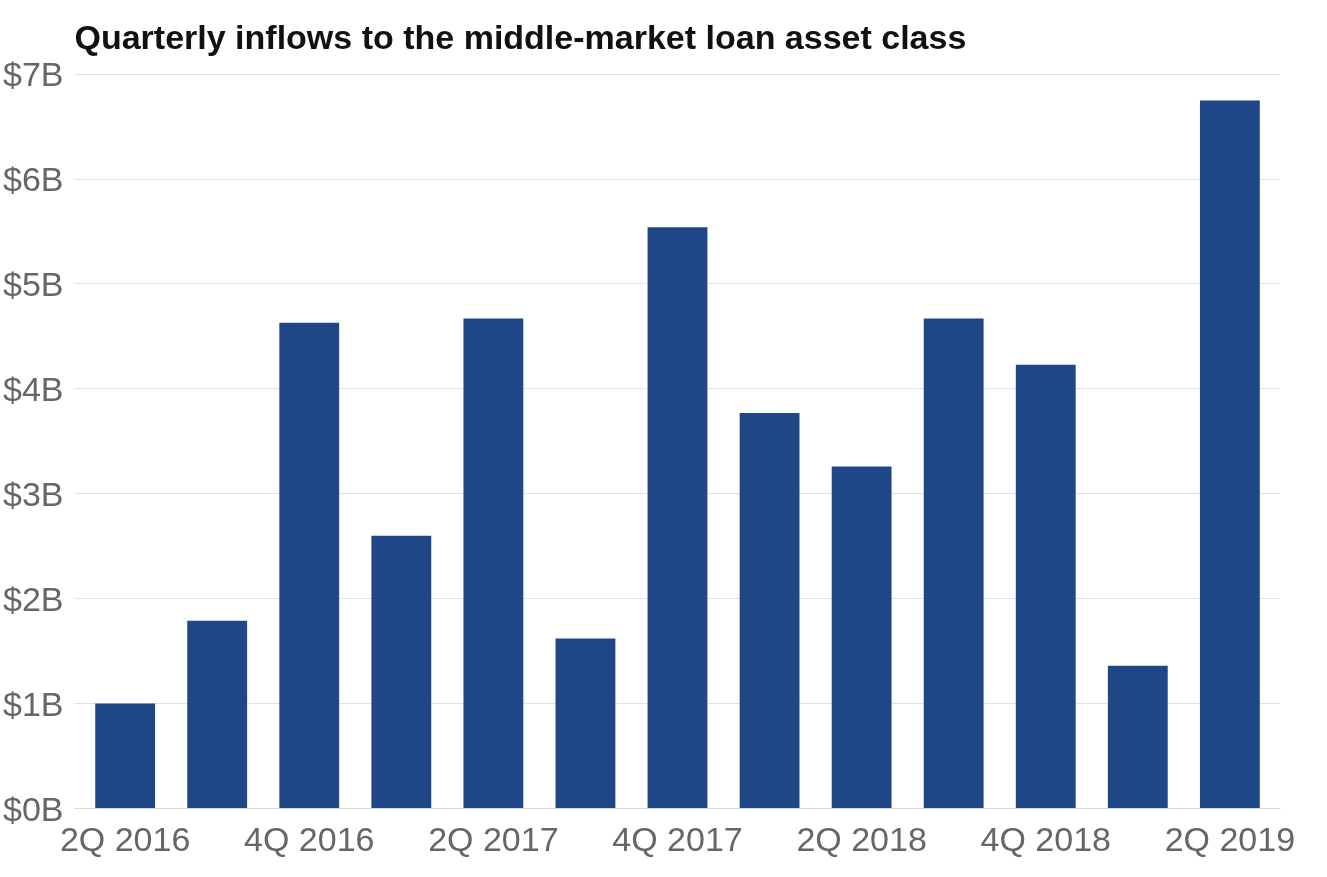 This screenshot has width=1327, height=877. Describe the element at coordinates (493, 838) in the screenshot. I see `x-tick-label: 2Q 2017` at that location.